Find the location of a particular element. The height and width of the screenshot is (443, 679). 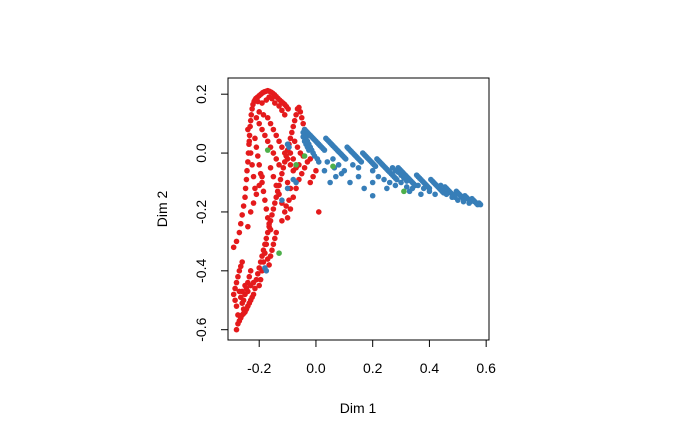

x-axis: -0.2 0.0 0.2 0.4 0.6 is located at coordinates (371, 357).